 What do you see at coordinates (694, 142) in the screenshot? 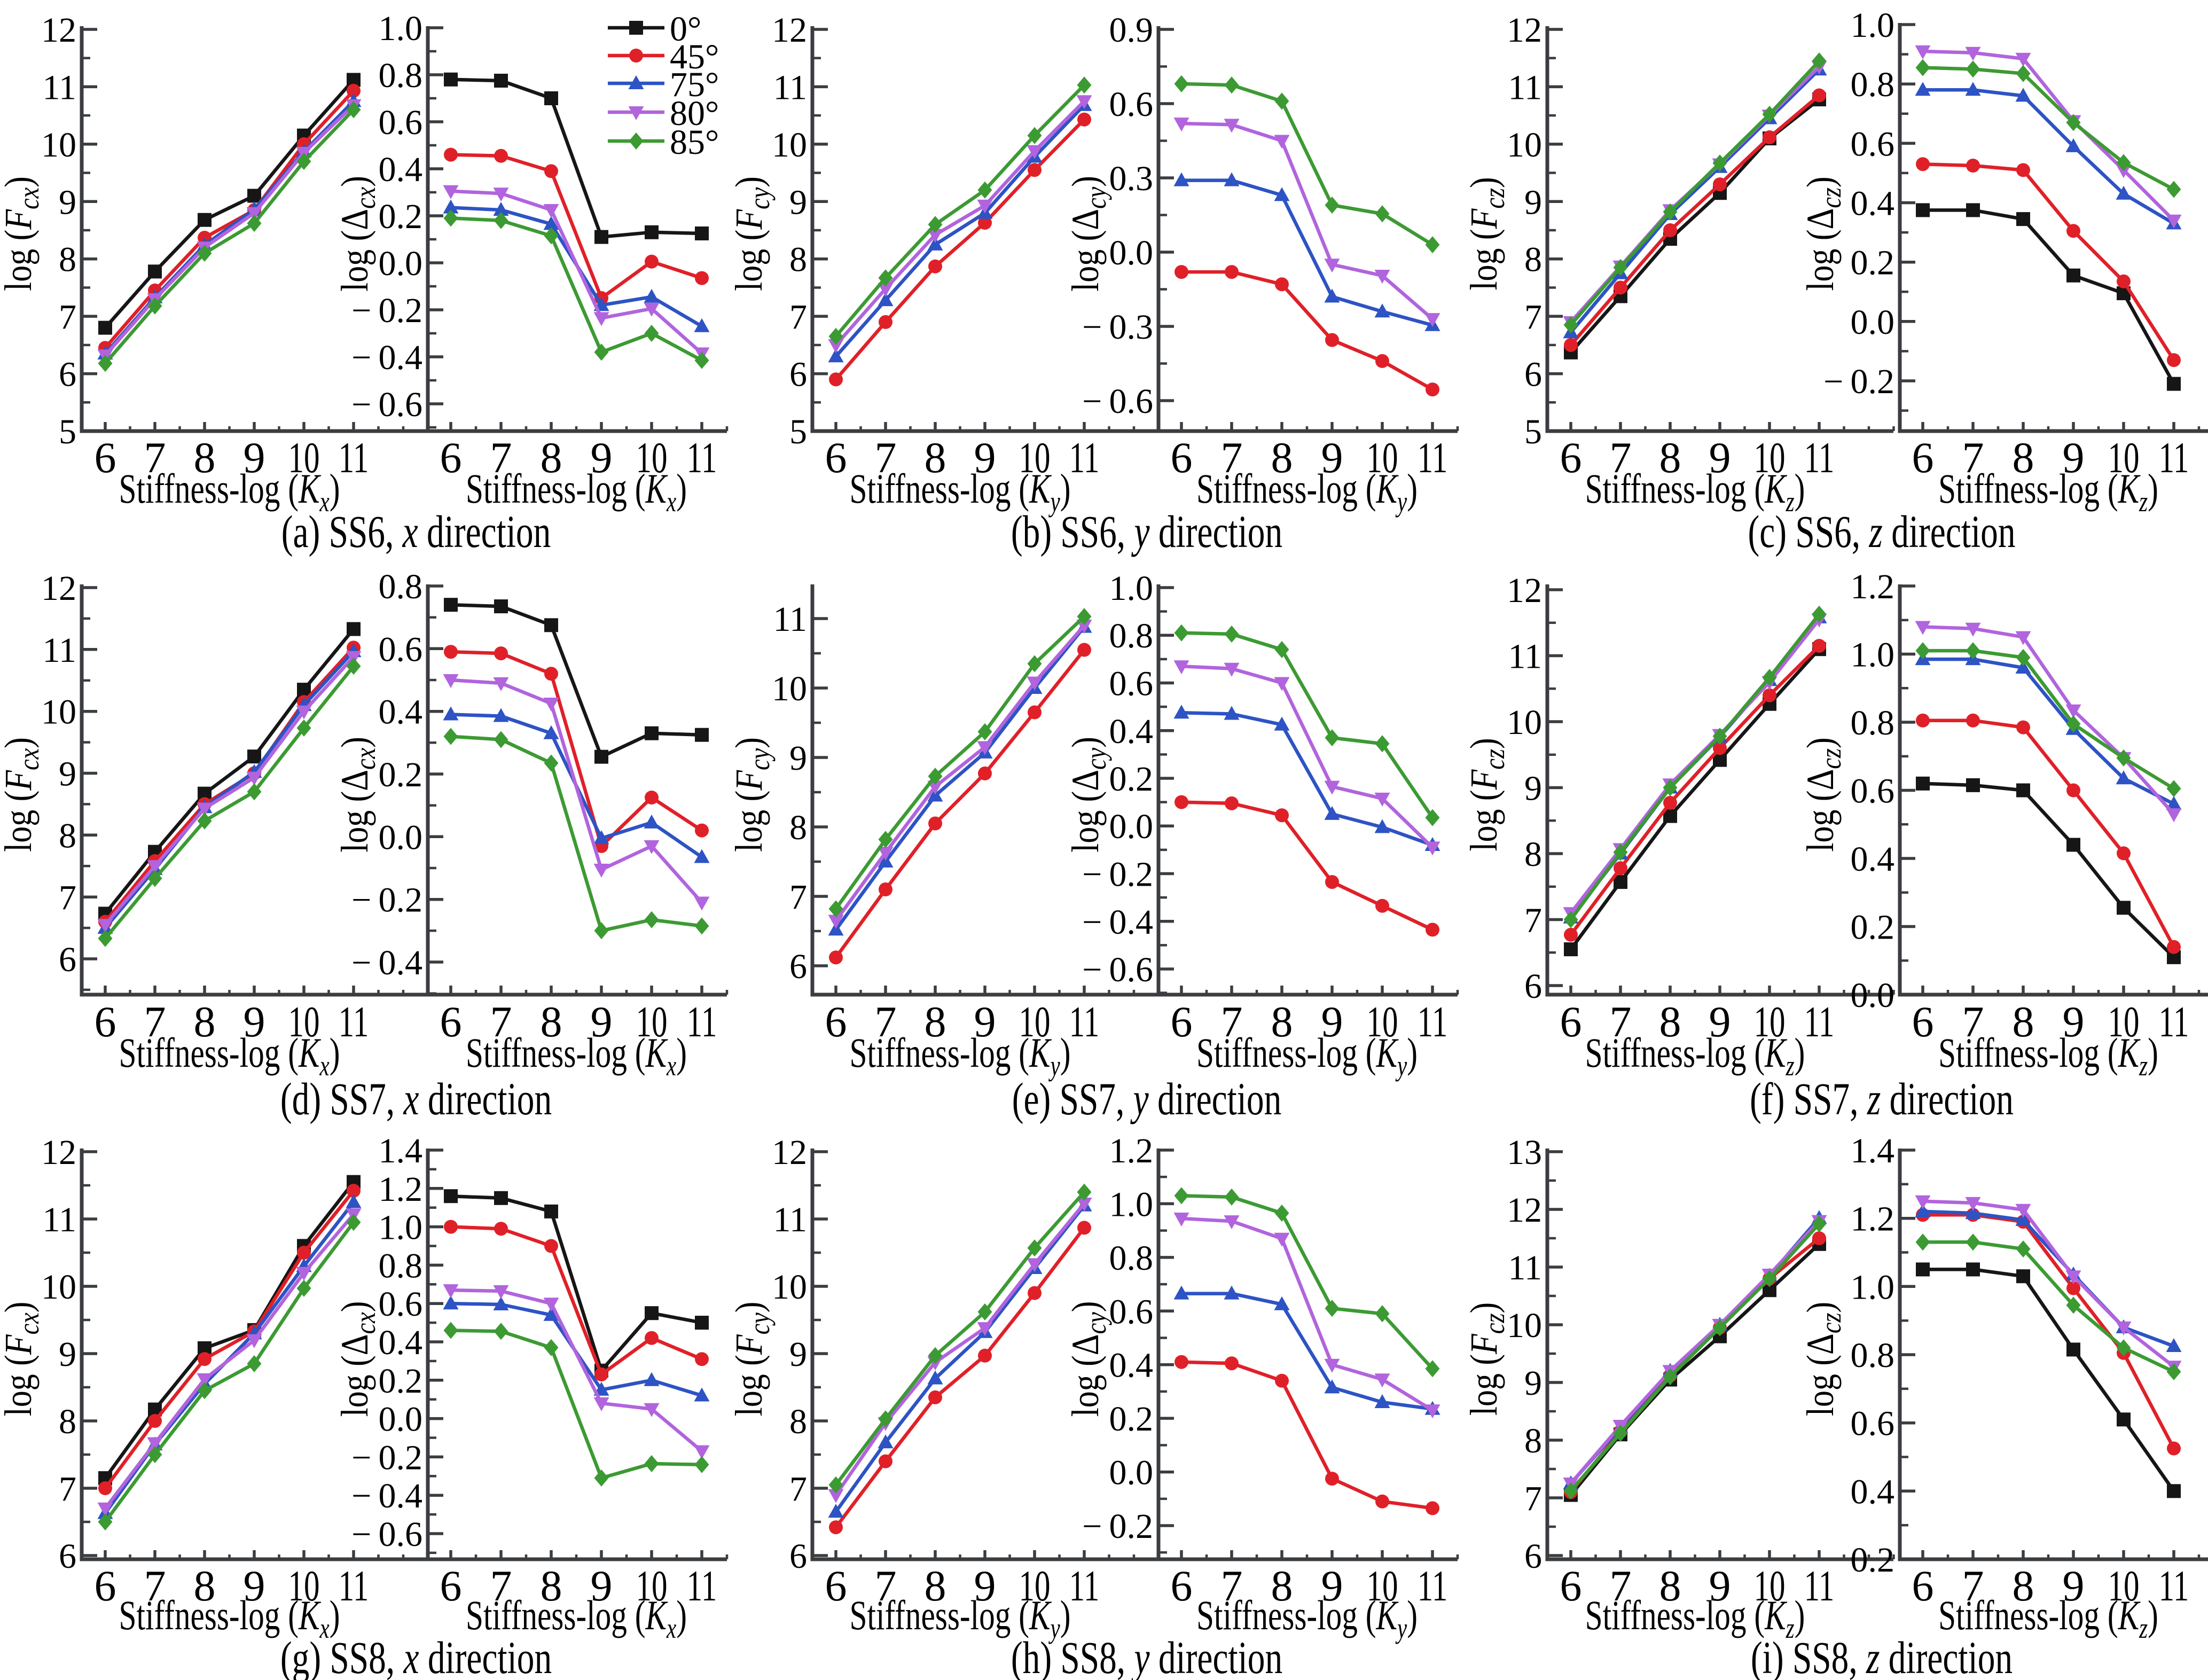
I see `svg-text: 85°` at bounding box center [694, 142].